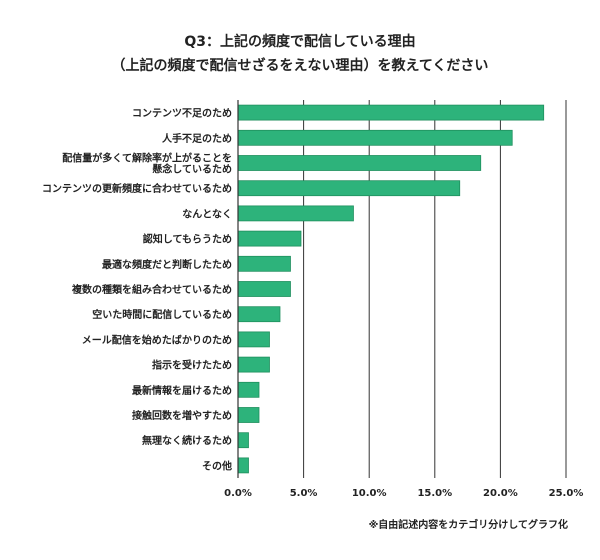 The height and width of the screenshot is (560, 600). I want to click on chart-title-line2: （上記の頻度で配信せざるをえない理由）を教えてください, so click(300, 66).